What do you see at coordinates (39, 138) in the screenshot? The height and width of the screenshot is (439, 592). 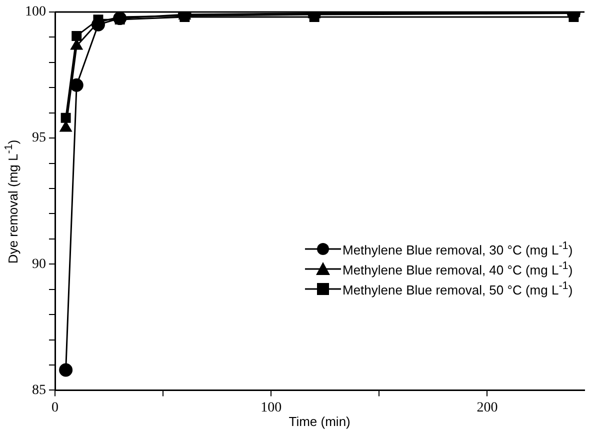 I see `y-tick-label: 95` at bounding box center [39, 138].